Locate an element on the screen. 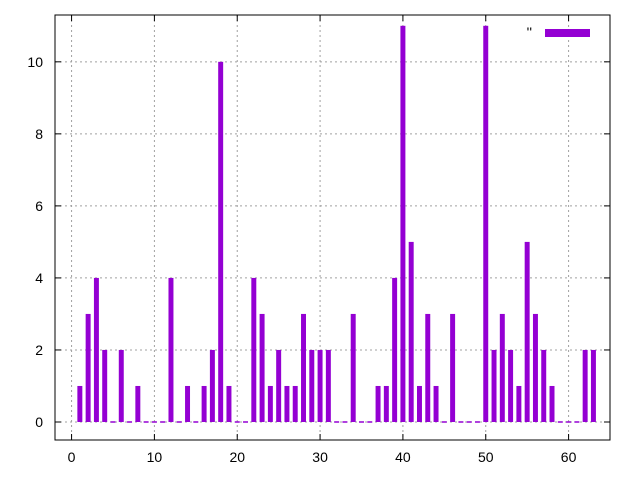 This screenshot has height=480, width=640. y-tick-label: 4 is located at coordinates (39, 278).